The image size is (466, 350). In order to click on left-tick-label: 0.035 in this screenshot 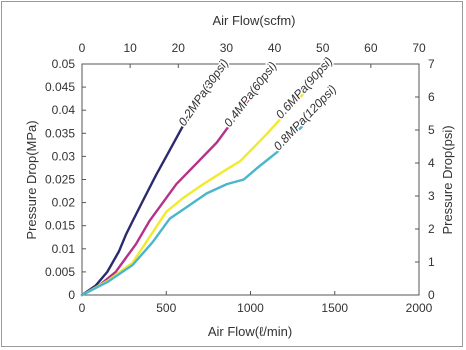, I will do `click(60, 133)`.